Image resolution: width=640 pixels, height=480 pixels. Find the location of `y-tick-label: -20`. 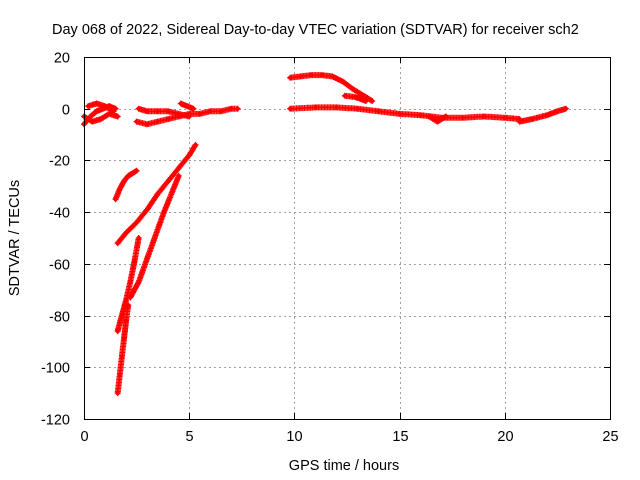

y-tick-label: -20 is located at coordinates (59, 162).